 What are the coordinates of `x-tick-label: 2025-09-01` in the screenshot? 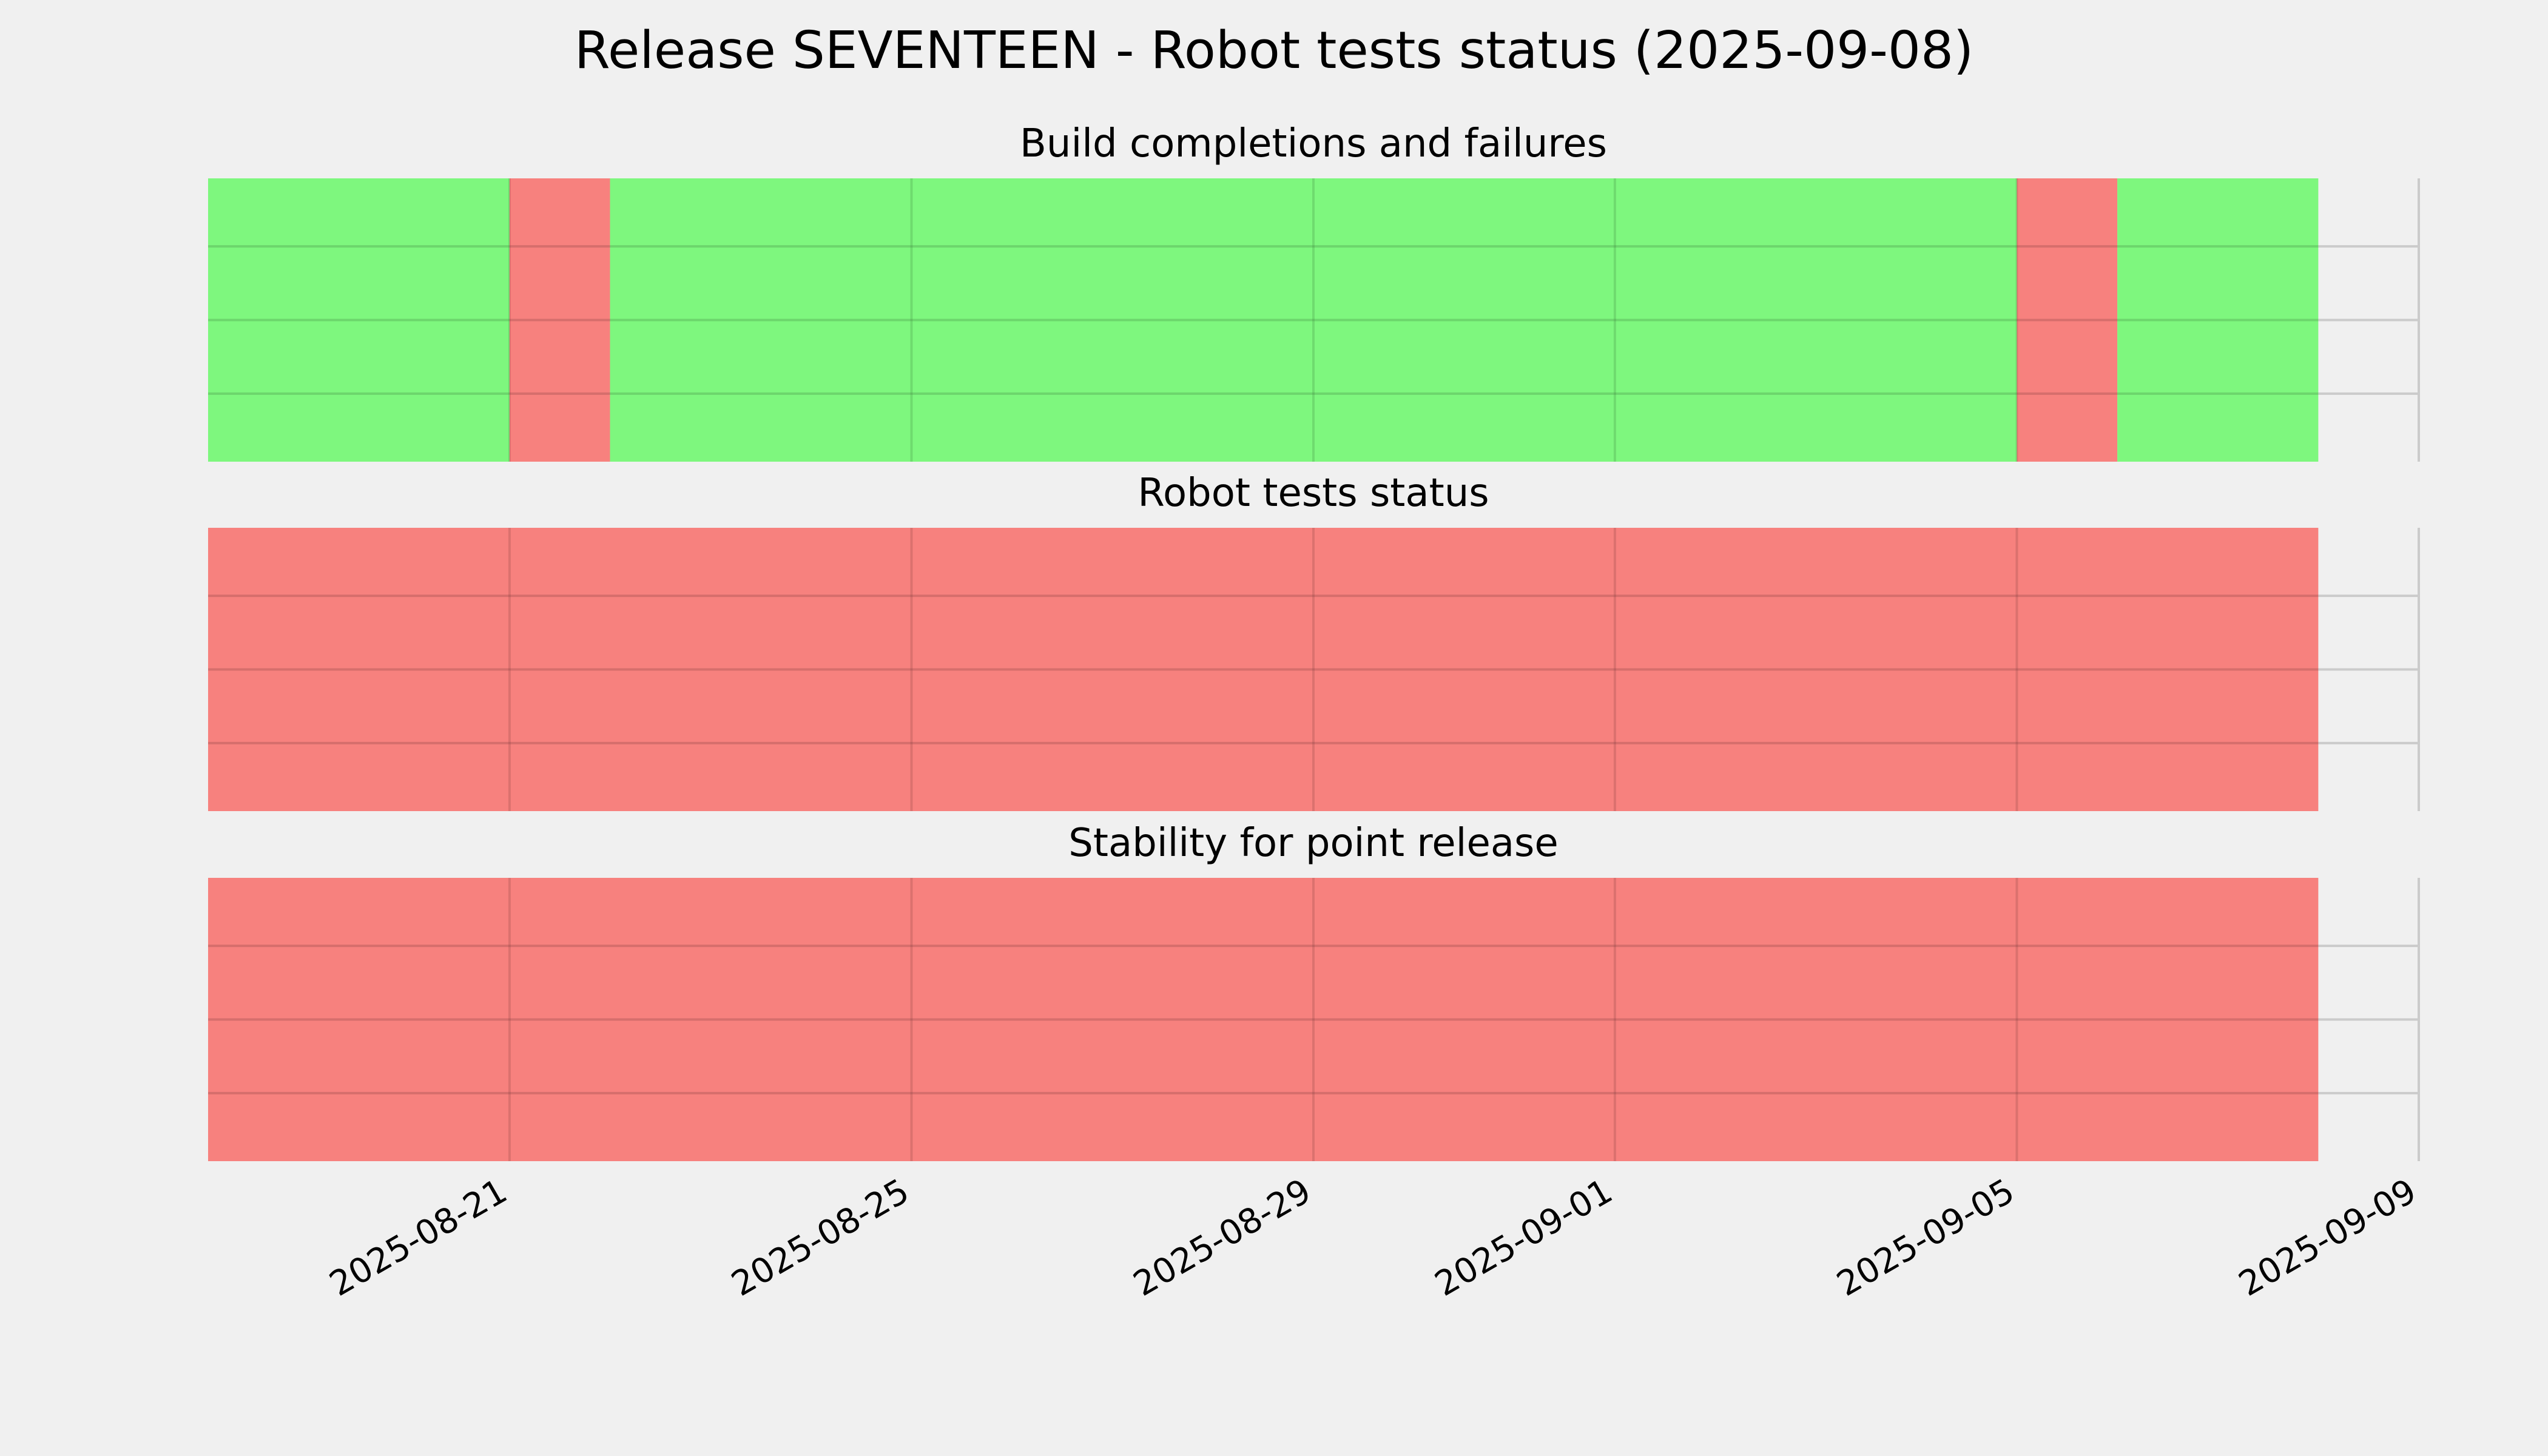 It's located at (1524, 1237).